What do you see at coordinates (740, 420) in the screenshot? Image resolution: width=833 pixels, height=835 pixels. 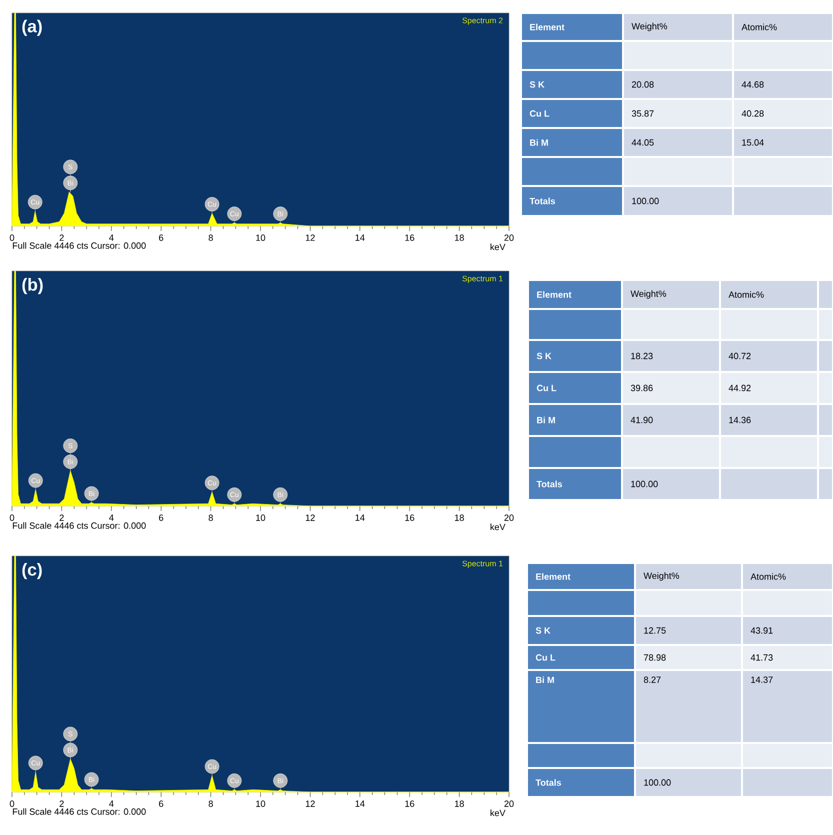 I see `text: 14.36` at bounding box center [740, 420].